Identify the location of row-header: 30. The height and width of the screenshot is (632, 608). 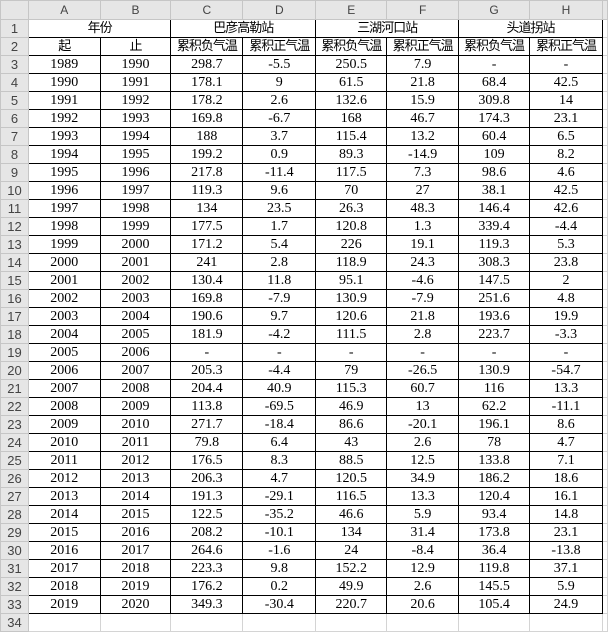
(14, 550).